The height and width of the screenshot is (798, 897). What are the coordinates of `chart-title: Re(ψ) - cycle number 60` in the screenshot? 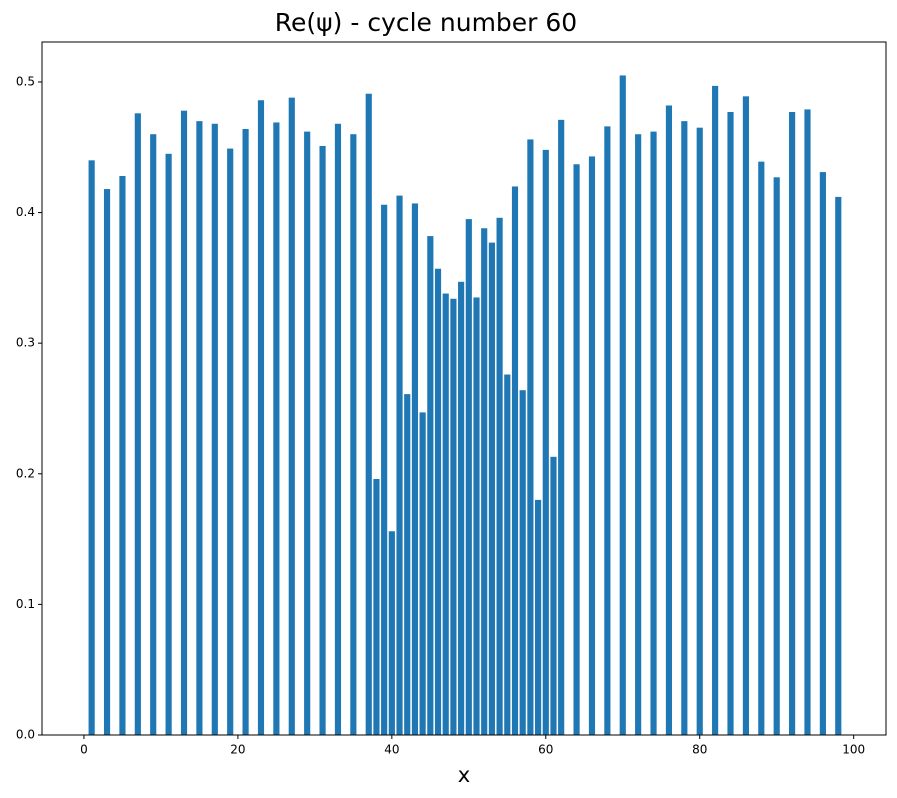 It's located at (426, 22).